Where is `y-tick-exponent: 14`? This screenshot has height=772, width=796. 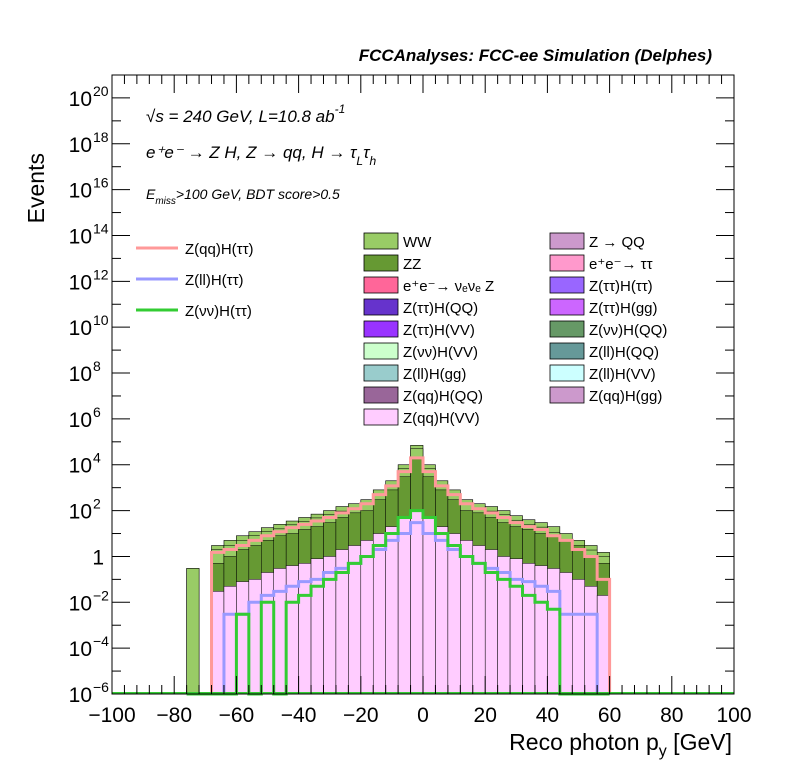 y-tick-exponent: 14 is located at coordinates (101, 228).